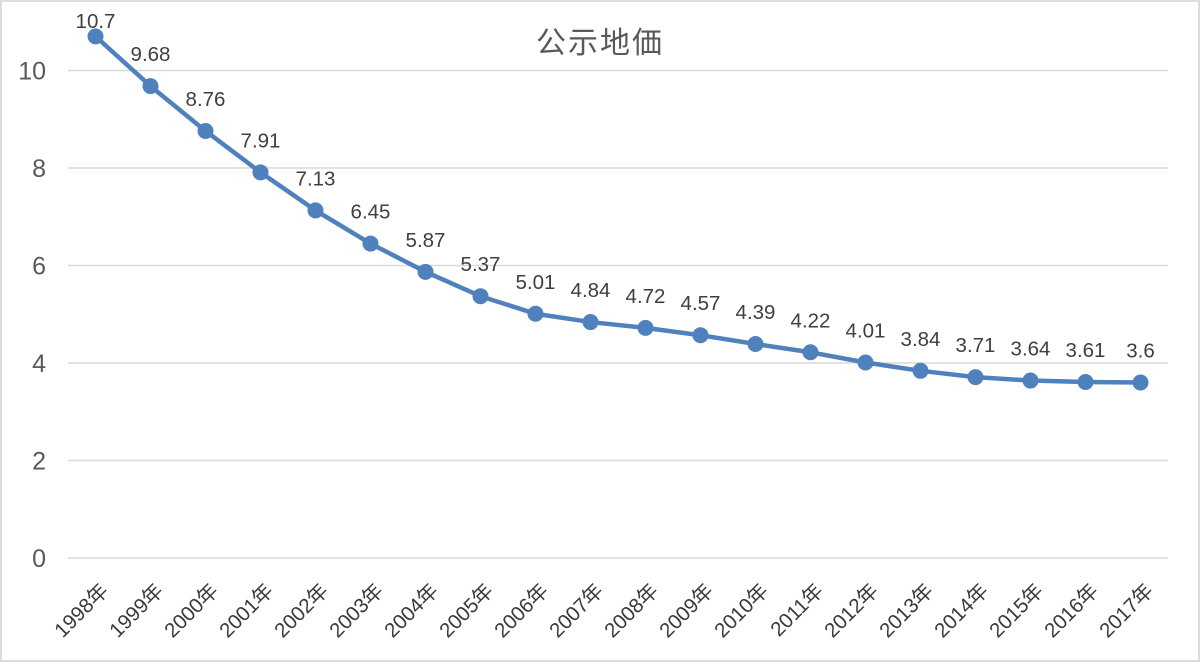 The height and width of the screenshot is (662, 1200). I want to click on data-point-label: 4.72, so click(646, 296).